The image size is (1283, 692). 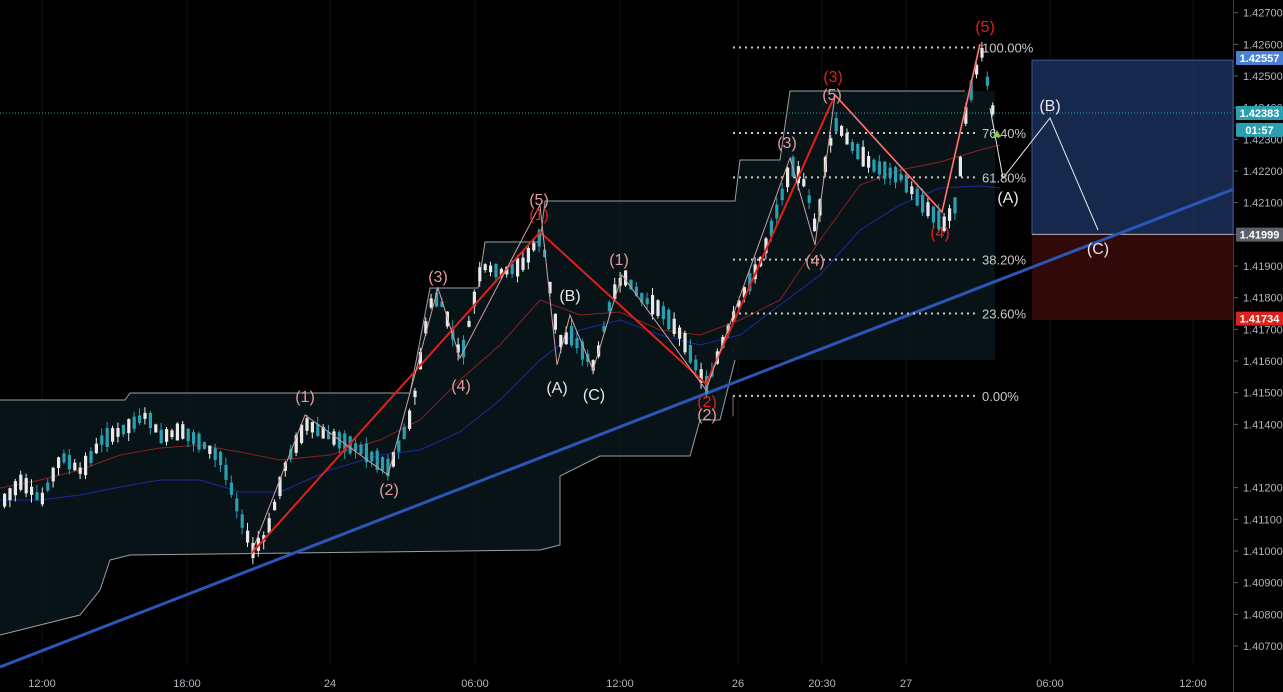 What do you see at coordinates (1263, 615) in the screenshot?
I see `price-tick-label: 1.40800` at bounding box center [1263, 615].